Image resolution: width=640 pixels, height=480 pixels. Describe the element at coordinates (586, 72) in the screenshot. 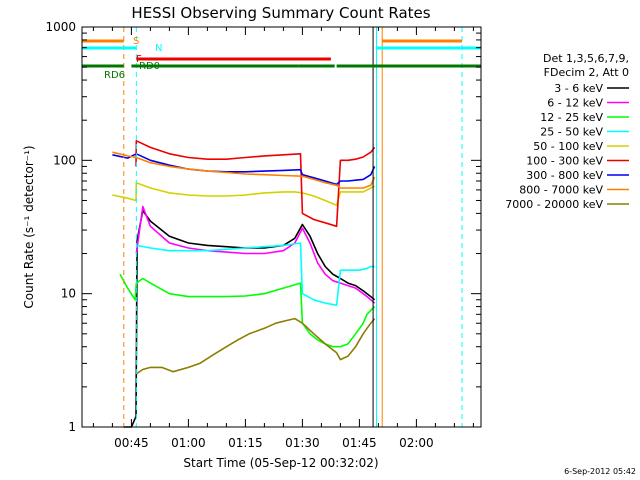

I see `legend-header-line-2: FDecim 2, Att 0` at that location.